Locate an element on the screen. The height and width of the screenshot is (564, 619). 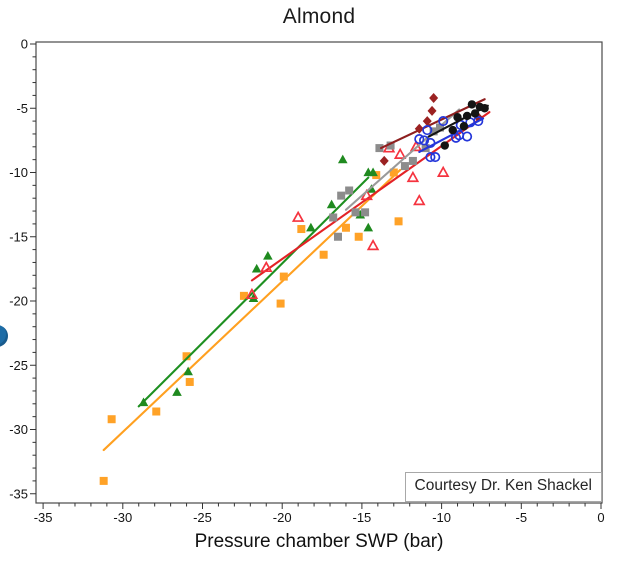
x-tick-label: -15 is located at coordinates (362, 517).